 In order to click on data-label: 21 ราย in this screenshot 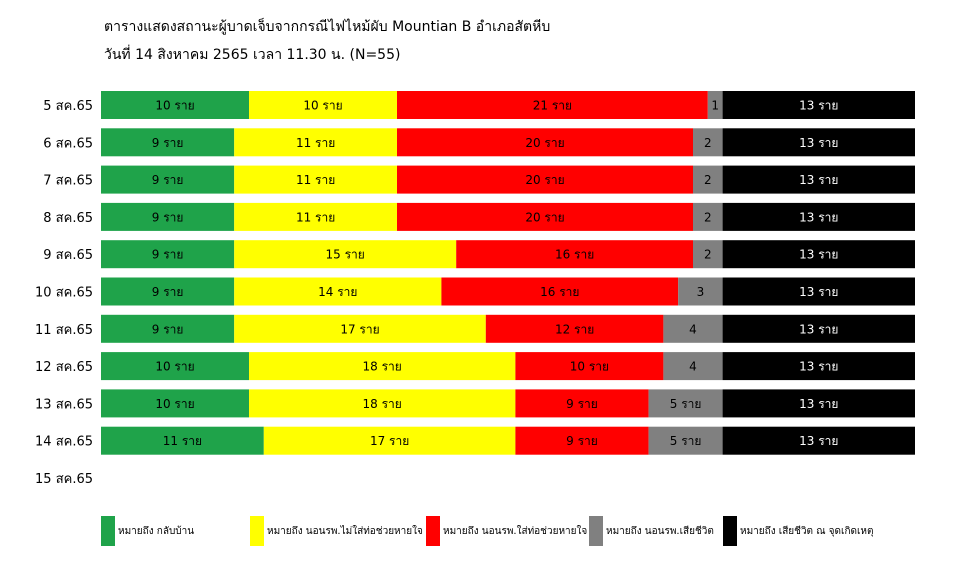, I will do `click(552, 106)`.